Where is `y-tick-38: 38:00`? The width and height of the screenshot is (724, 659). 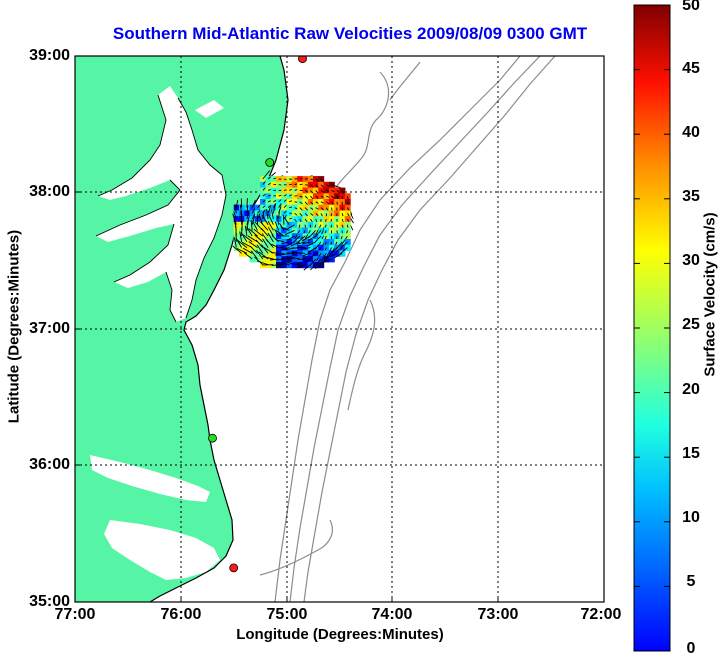 y-tick-38: 38:00 is located at coordinates (49, 191).